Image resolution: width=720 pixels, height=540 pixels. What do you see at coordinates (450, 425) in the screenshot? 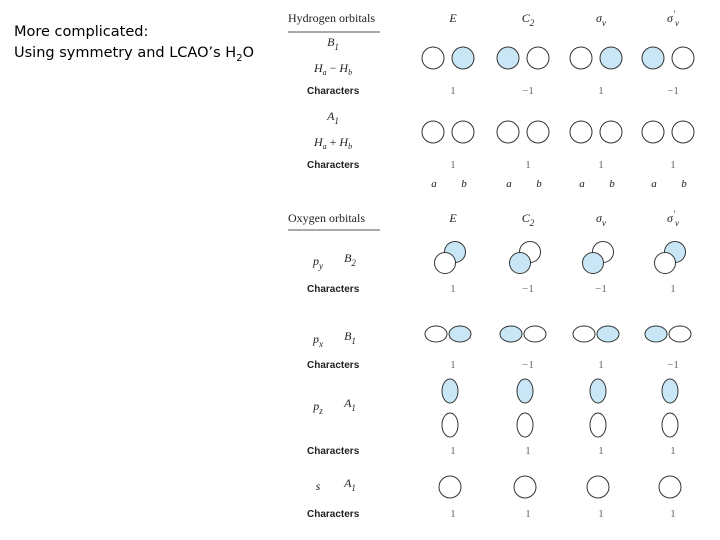
I see `oxygen-row-3-op1-bottom-lobe` at bounding box center [450, 425].